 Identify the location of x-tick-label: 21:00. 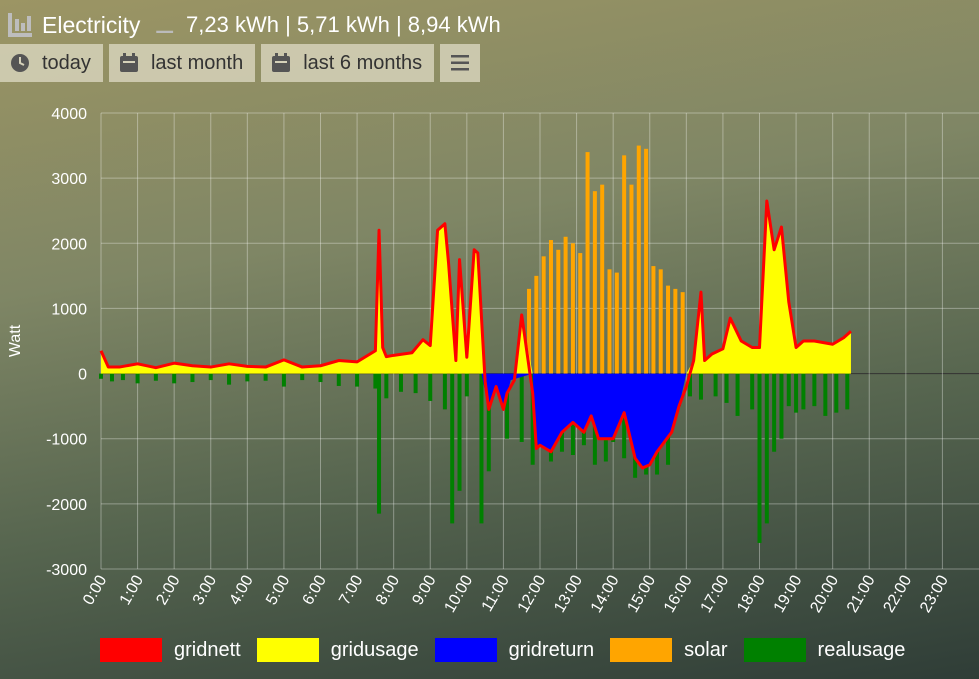
(861, 593).